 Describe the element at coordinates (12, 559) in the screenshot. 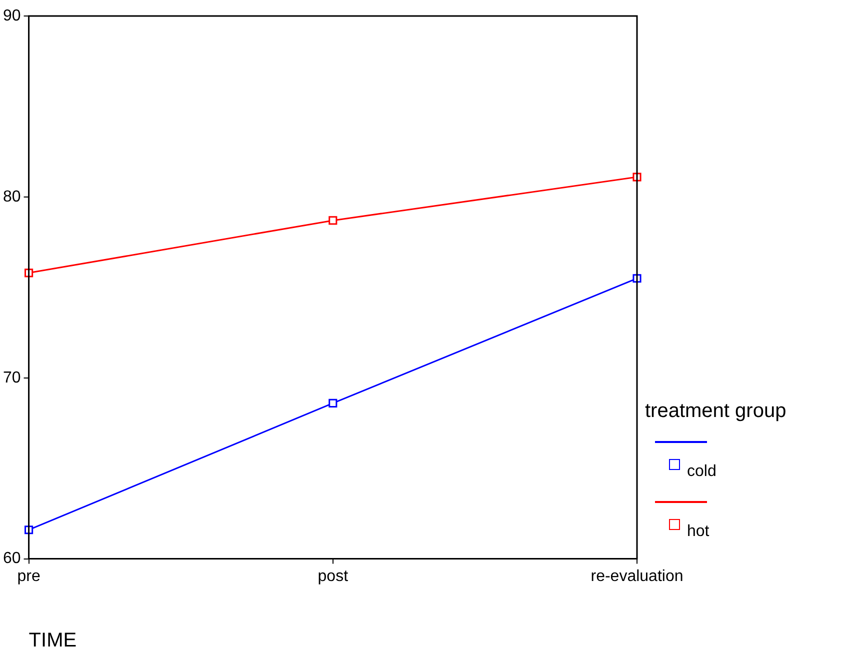

I see `y-tick-label: 60` at that location.